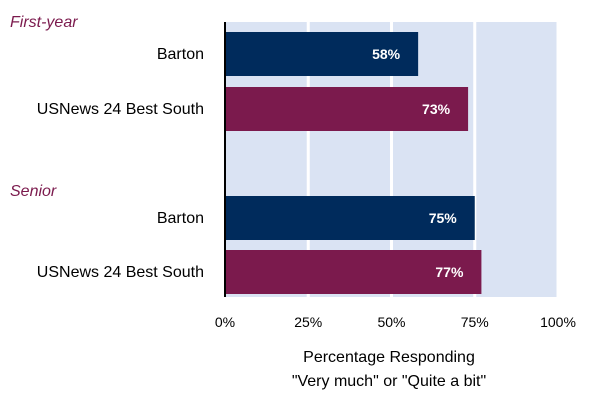  What do you see at coordinates (389, 381) in the screenshot?
I see `x-axis-title-line: "Very much" or "Quite a bit"` at bounding box center [389, 381].